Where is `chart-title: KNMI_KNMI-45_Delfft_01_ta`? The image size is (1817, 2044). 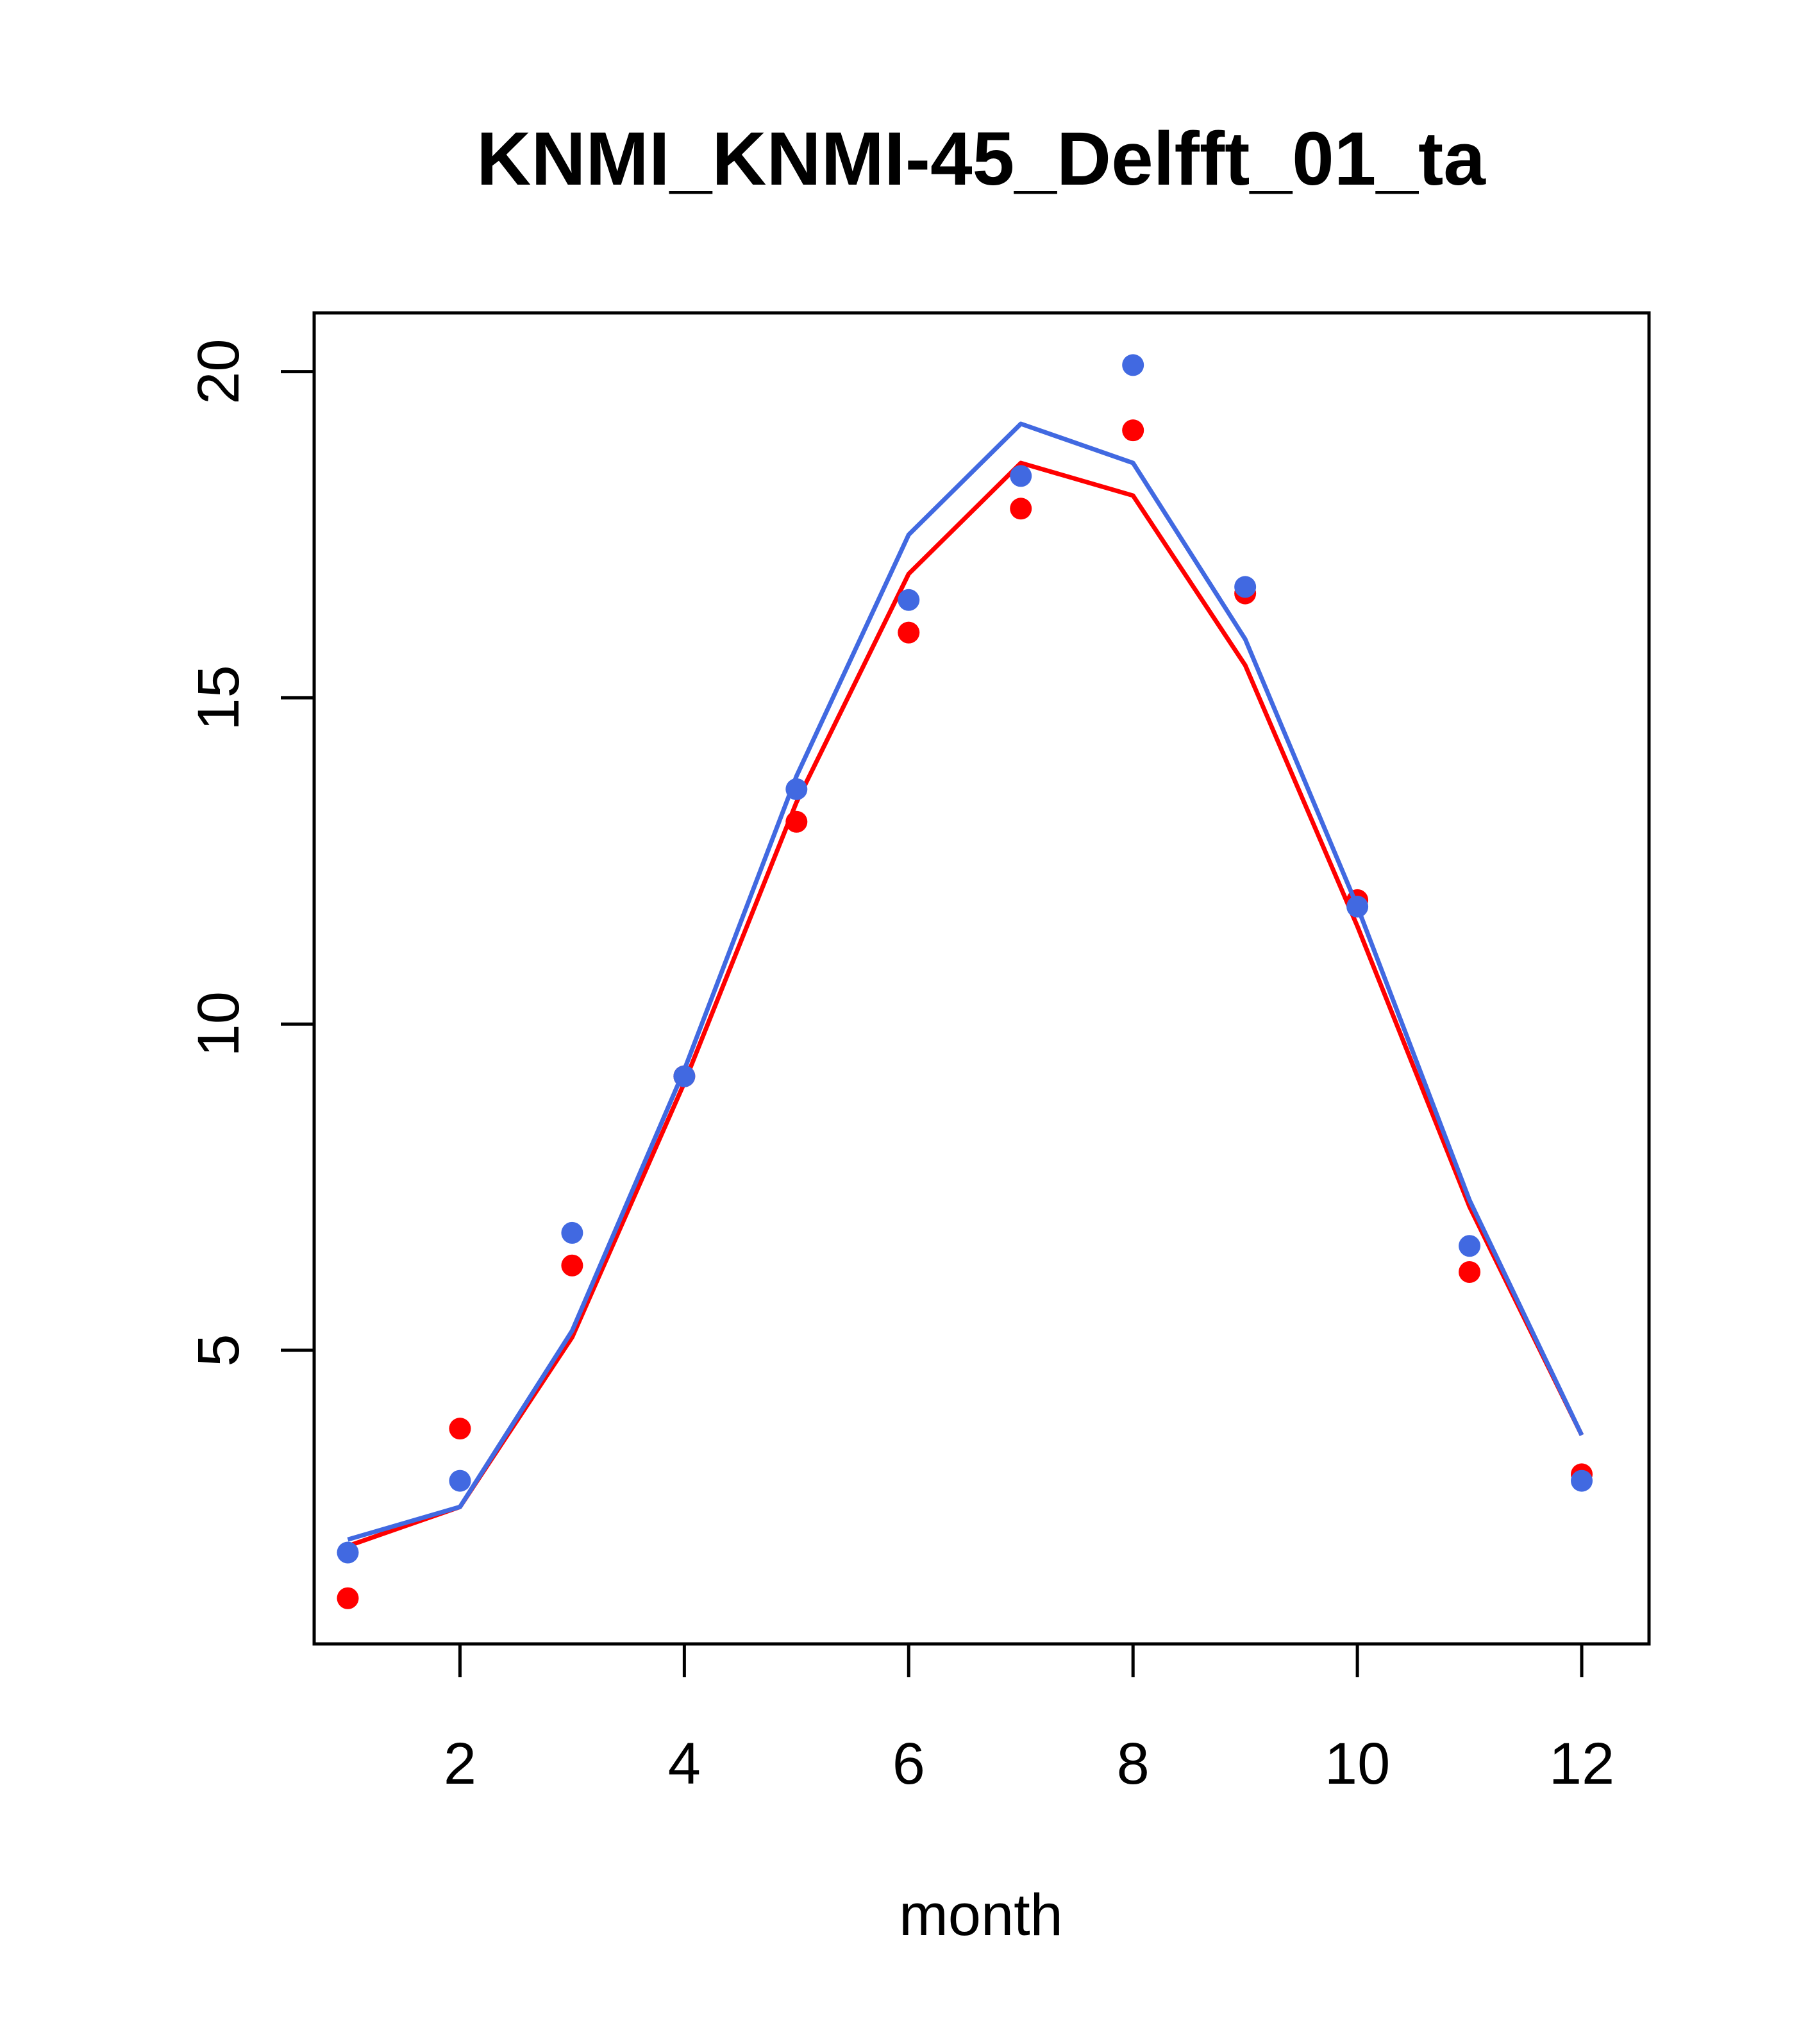
chart-title: KNMI_KNMI-45_Delfft_01_ta is located at coordinates (981, 159).